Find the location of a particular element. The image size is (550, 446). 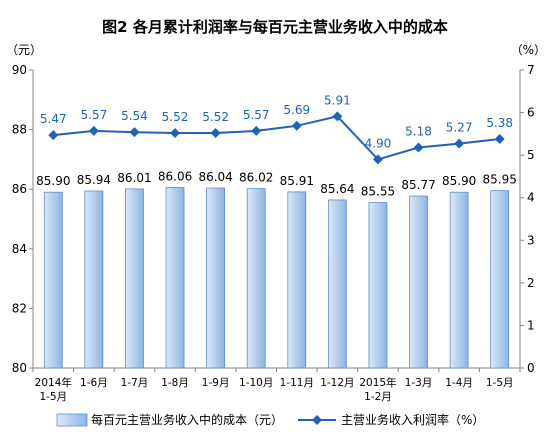

line-value-label: 5.27 is located at coordinates (459, 128).